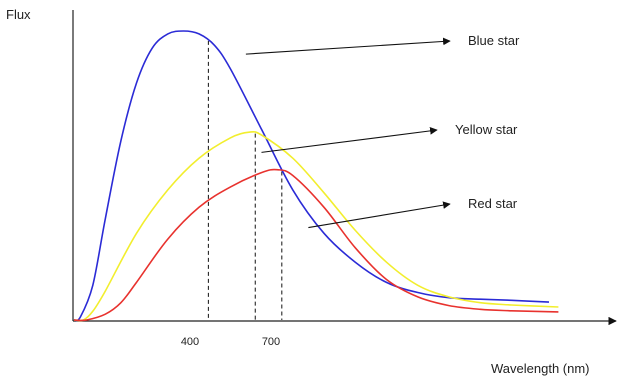  What do you see at coordinates (271, 342) in the screenshot?
I see `x-tick-label-700: 700` at bounding box center [271, 342].